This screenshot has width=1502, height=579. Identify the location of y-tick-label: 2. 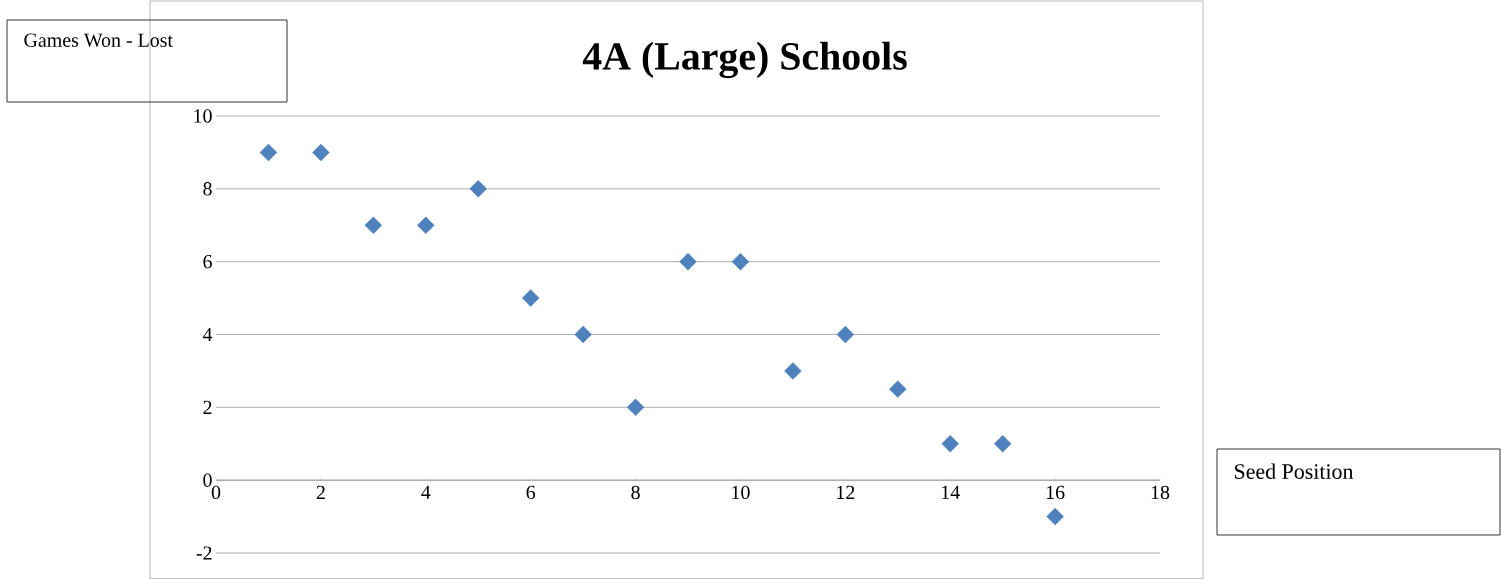
(207, 407).